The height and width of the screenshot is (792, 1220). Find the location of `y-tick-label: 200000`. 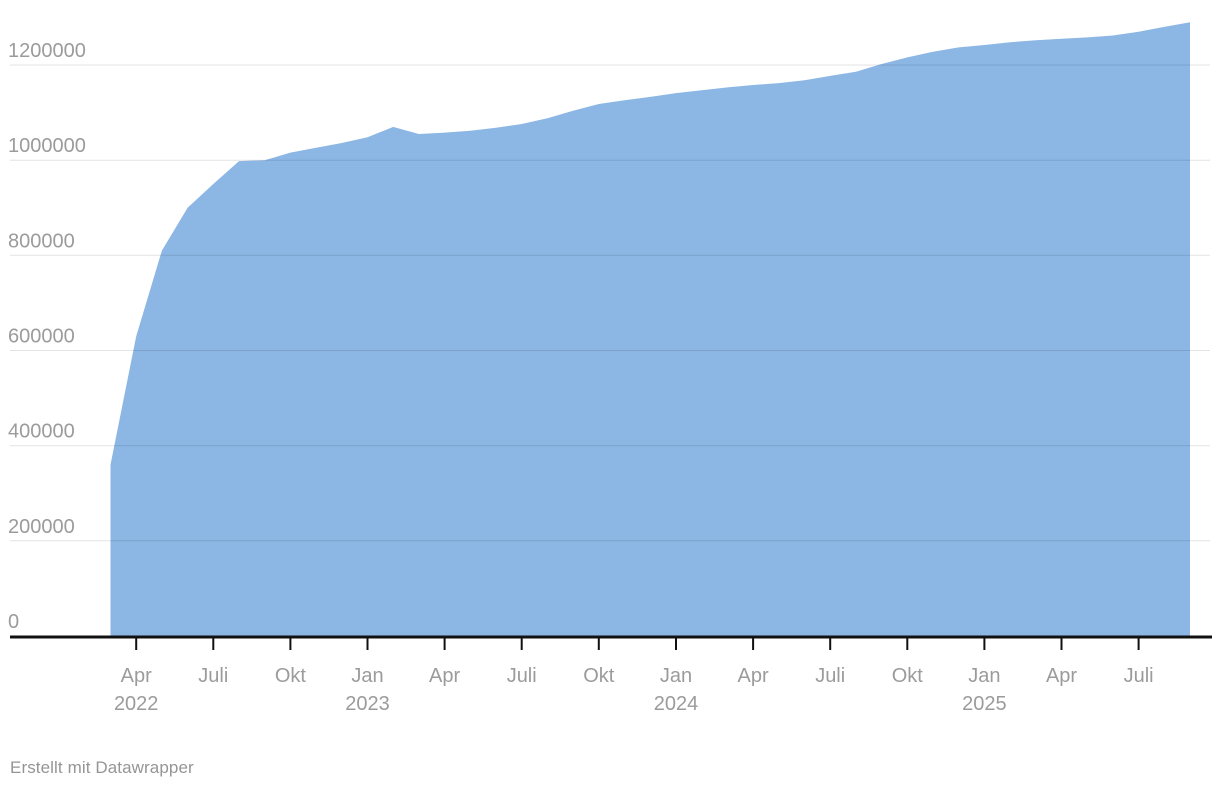

y-tick-label: 200000 is located at coordinates (41, 527).